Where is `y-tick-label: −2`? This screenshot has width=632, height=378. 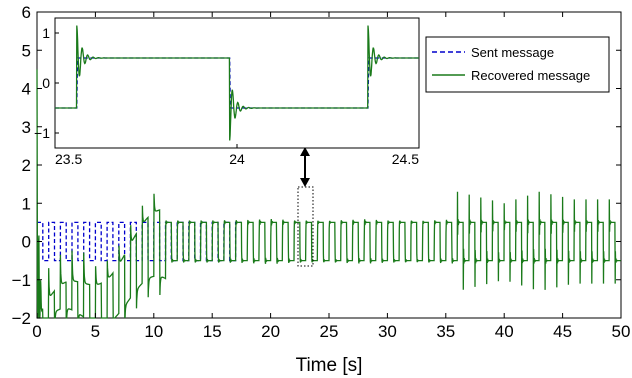
y-tick-label: −2 is located at coordinates (21, 318).